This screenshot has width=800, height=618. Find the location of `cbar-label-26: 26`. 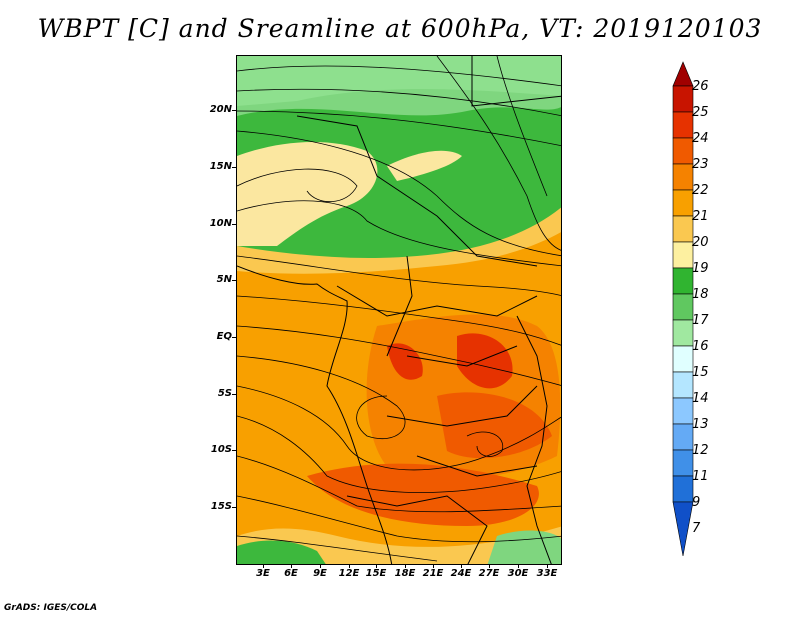

cbar-label-26: 26 is located at coordinates (700, 86).